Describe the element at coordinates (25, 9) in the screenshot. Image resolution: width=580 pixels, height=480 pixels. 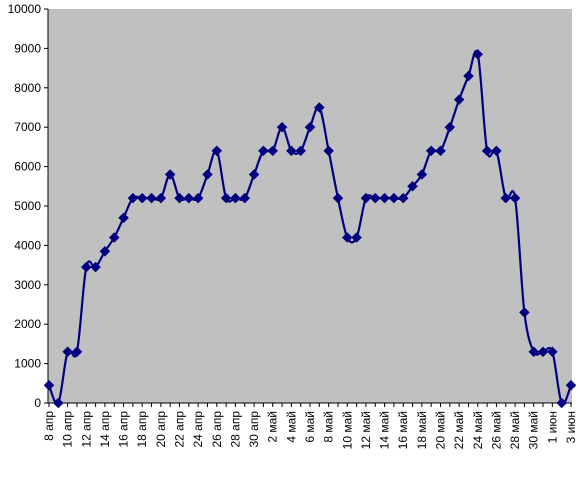
I see `y-tick-label: 10000` at that location.